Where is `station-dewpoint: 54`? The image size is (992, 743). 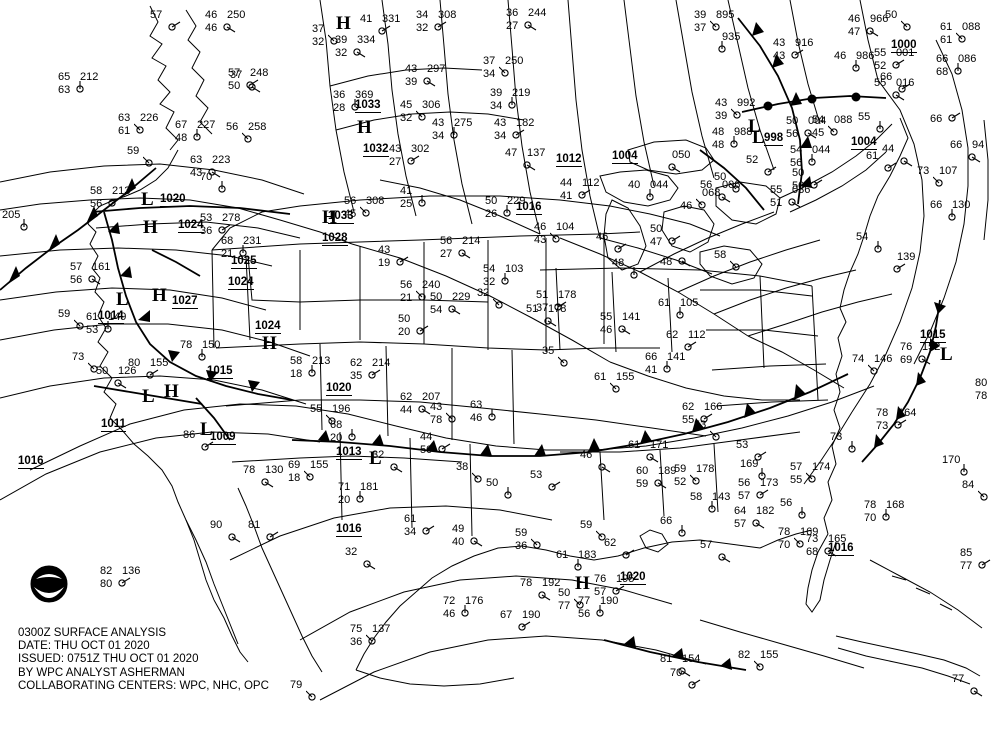
station-dewpoint: 54 is located at coordinates (436, 310).